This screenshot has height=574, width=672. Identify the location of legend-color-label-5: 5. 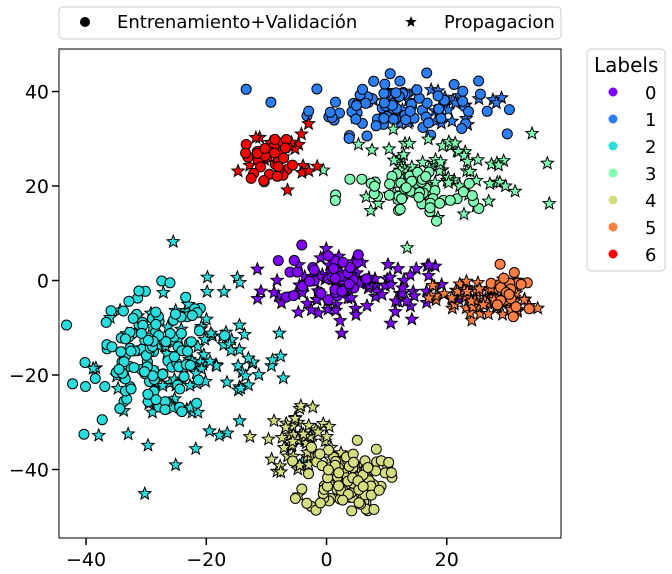
(650, 228).